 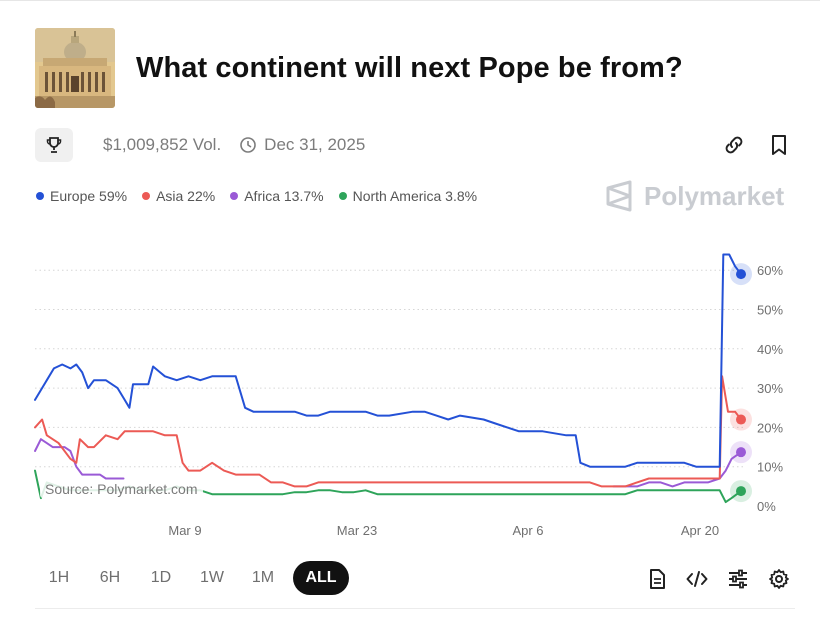 I want to click on document-icon, so click(x=657, y=579).